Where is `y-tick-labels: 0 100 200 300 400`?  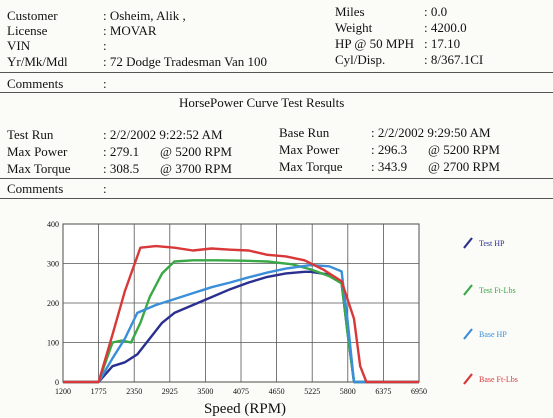 y-tick-labels: 0 100 200 300 400 is located at coordinates (53, 303).